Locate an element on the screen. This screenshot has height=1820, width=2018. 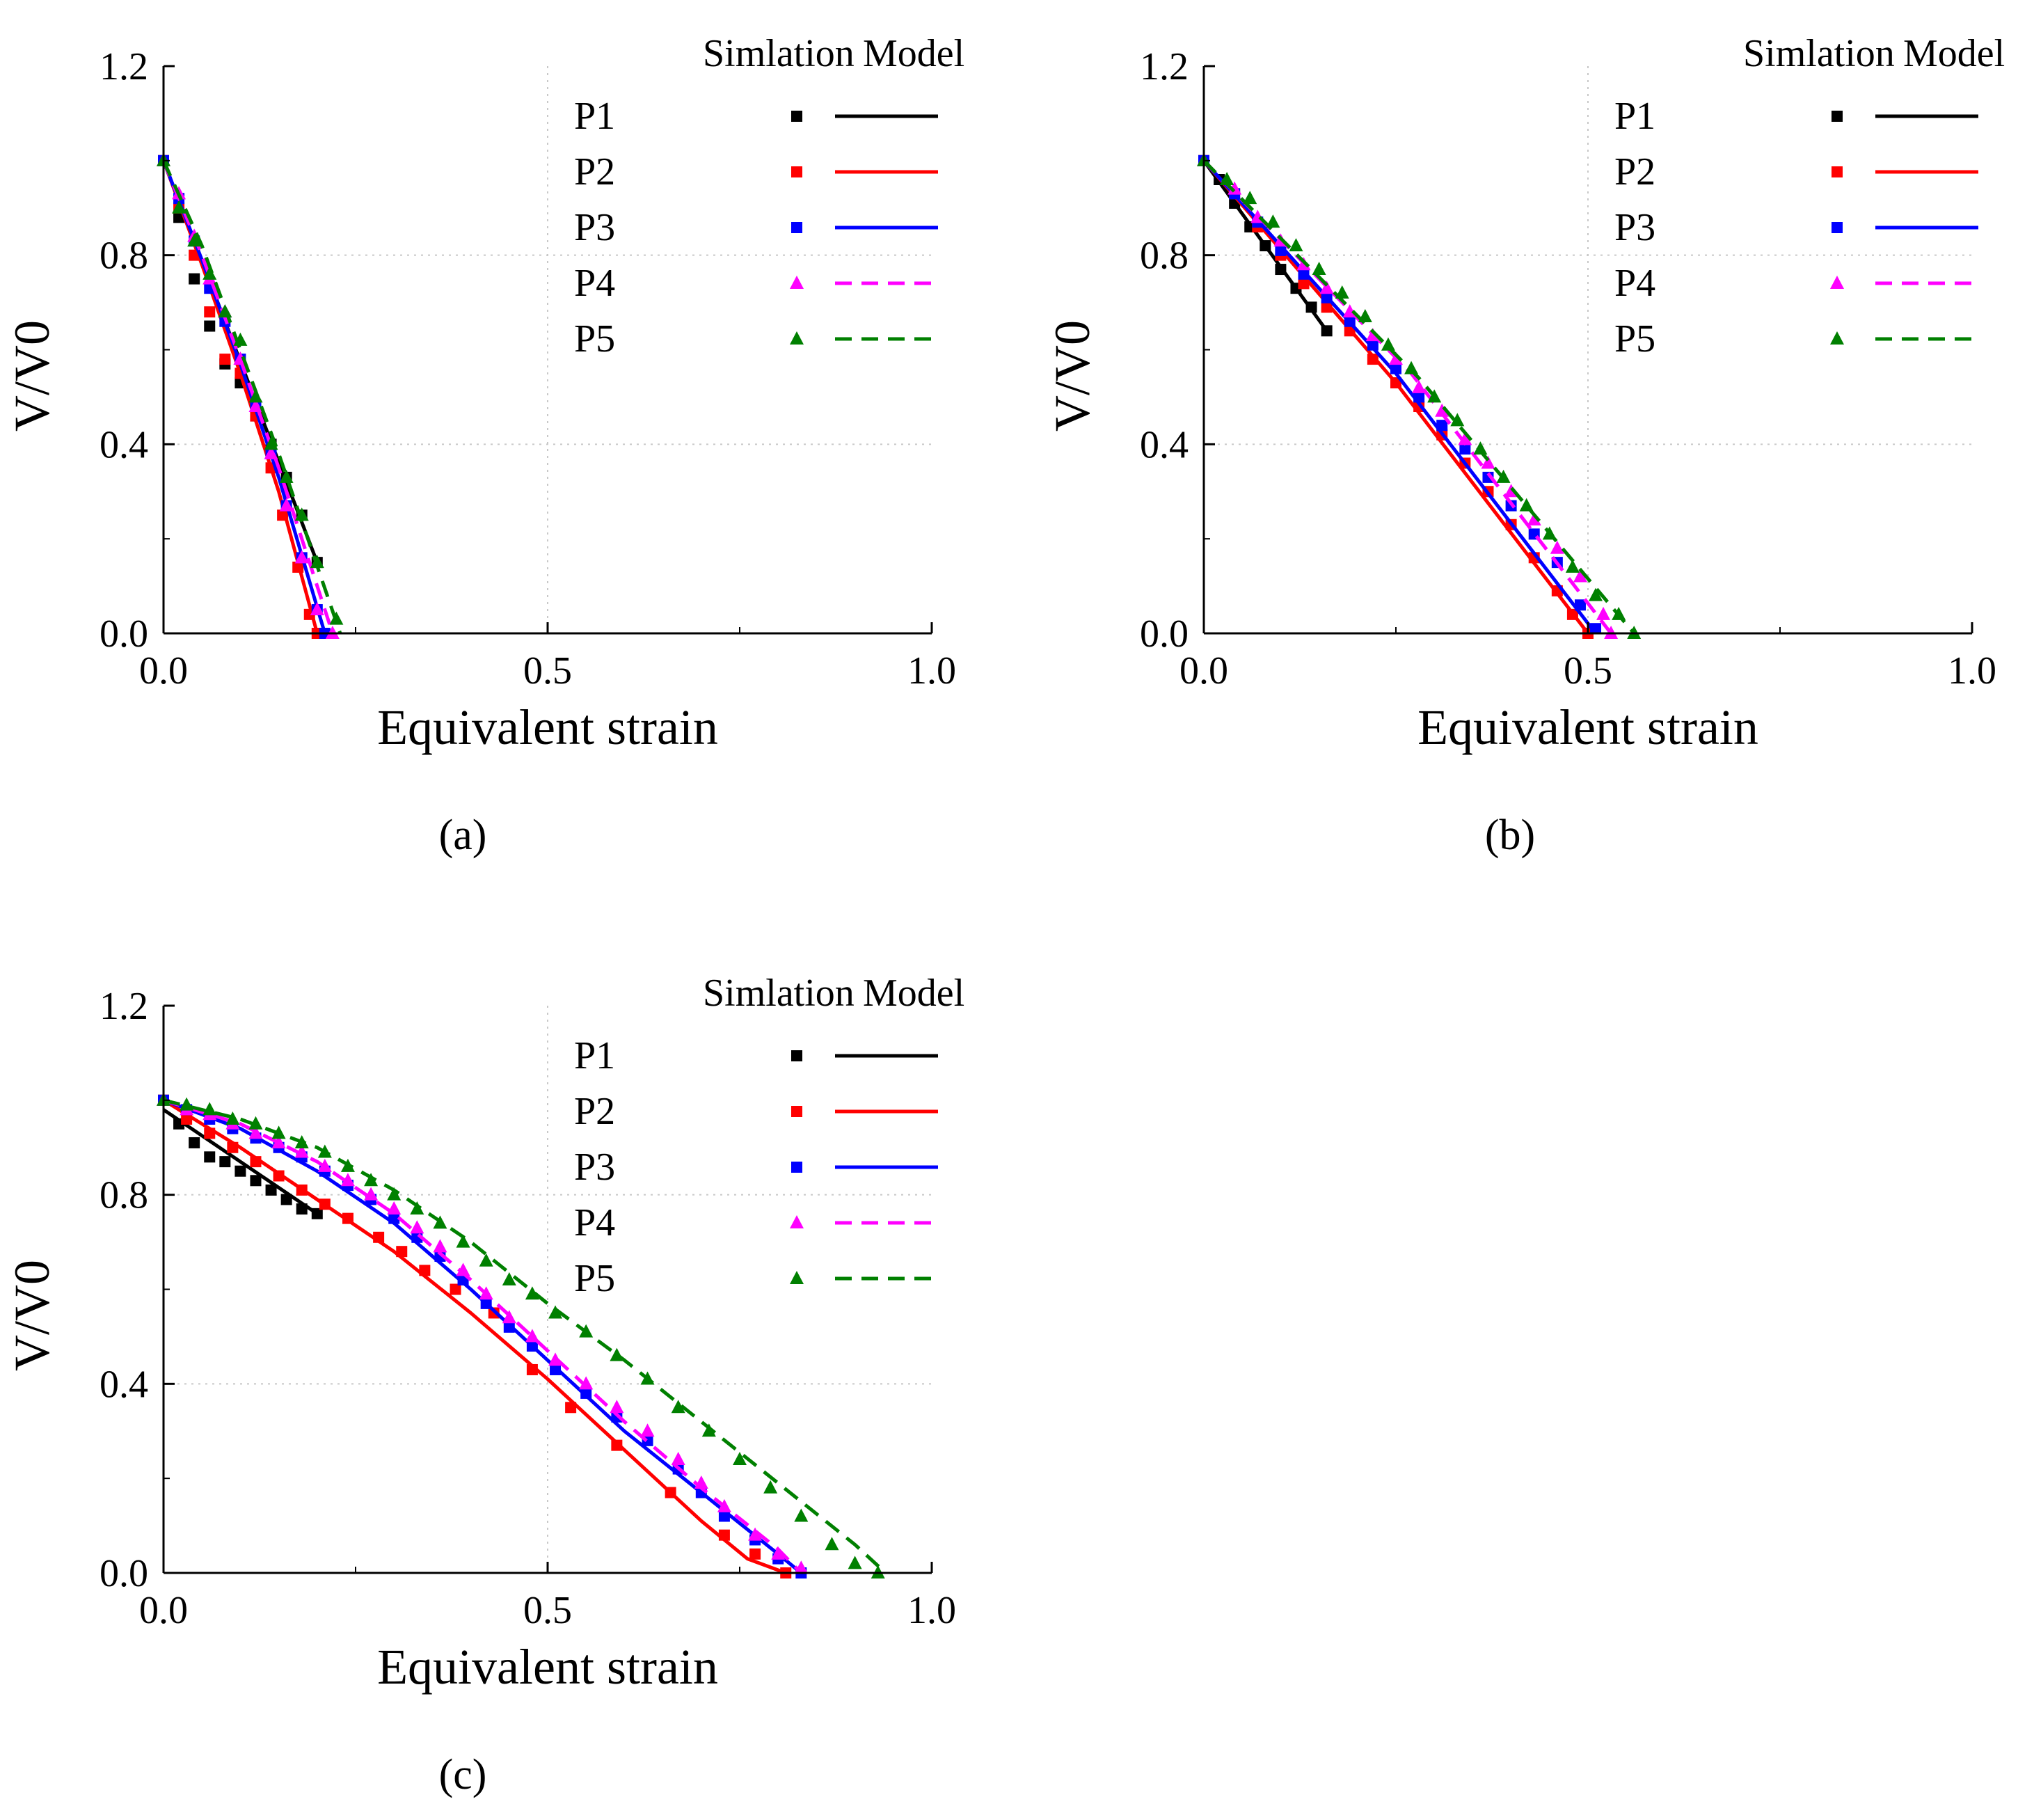
panel-label: (b) is located at coordinates (1510, 835).